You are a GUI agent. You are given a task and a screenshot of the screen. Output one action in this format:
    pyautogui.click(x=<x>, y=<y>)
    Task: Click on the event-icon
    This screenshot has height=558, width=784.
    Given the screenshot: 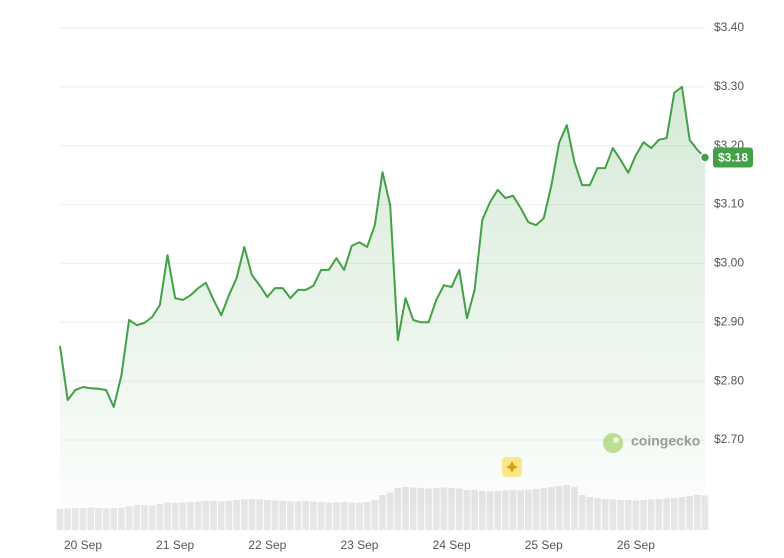 What is the action you would take?
    pyautogui.click(x=512, y=467)
    